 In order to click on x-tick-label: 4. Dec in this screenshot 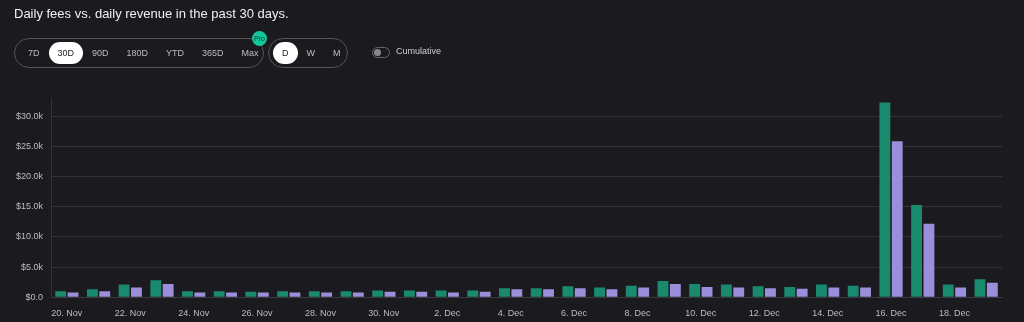, I will do `click(511, 313)`.